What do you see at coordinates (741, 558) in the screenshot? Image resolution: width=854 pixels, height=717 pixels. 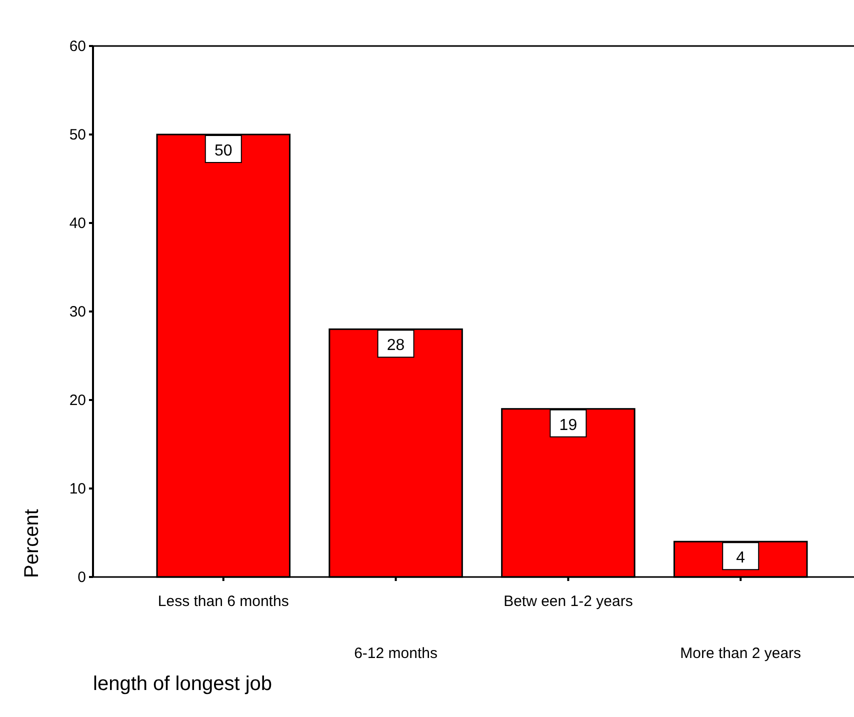 I see `data-label: 4` at bounding box center [741, 558].